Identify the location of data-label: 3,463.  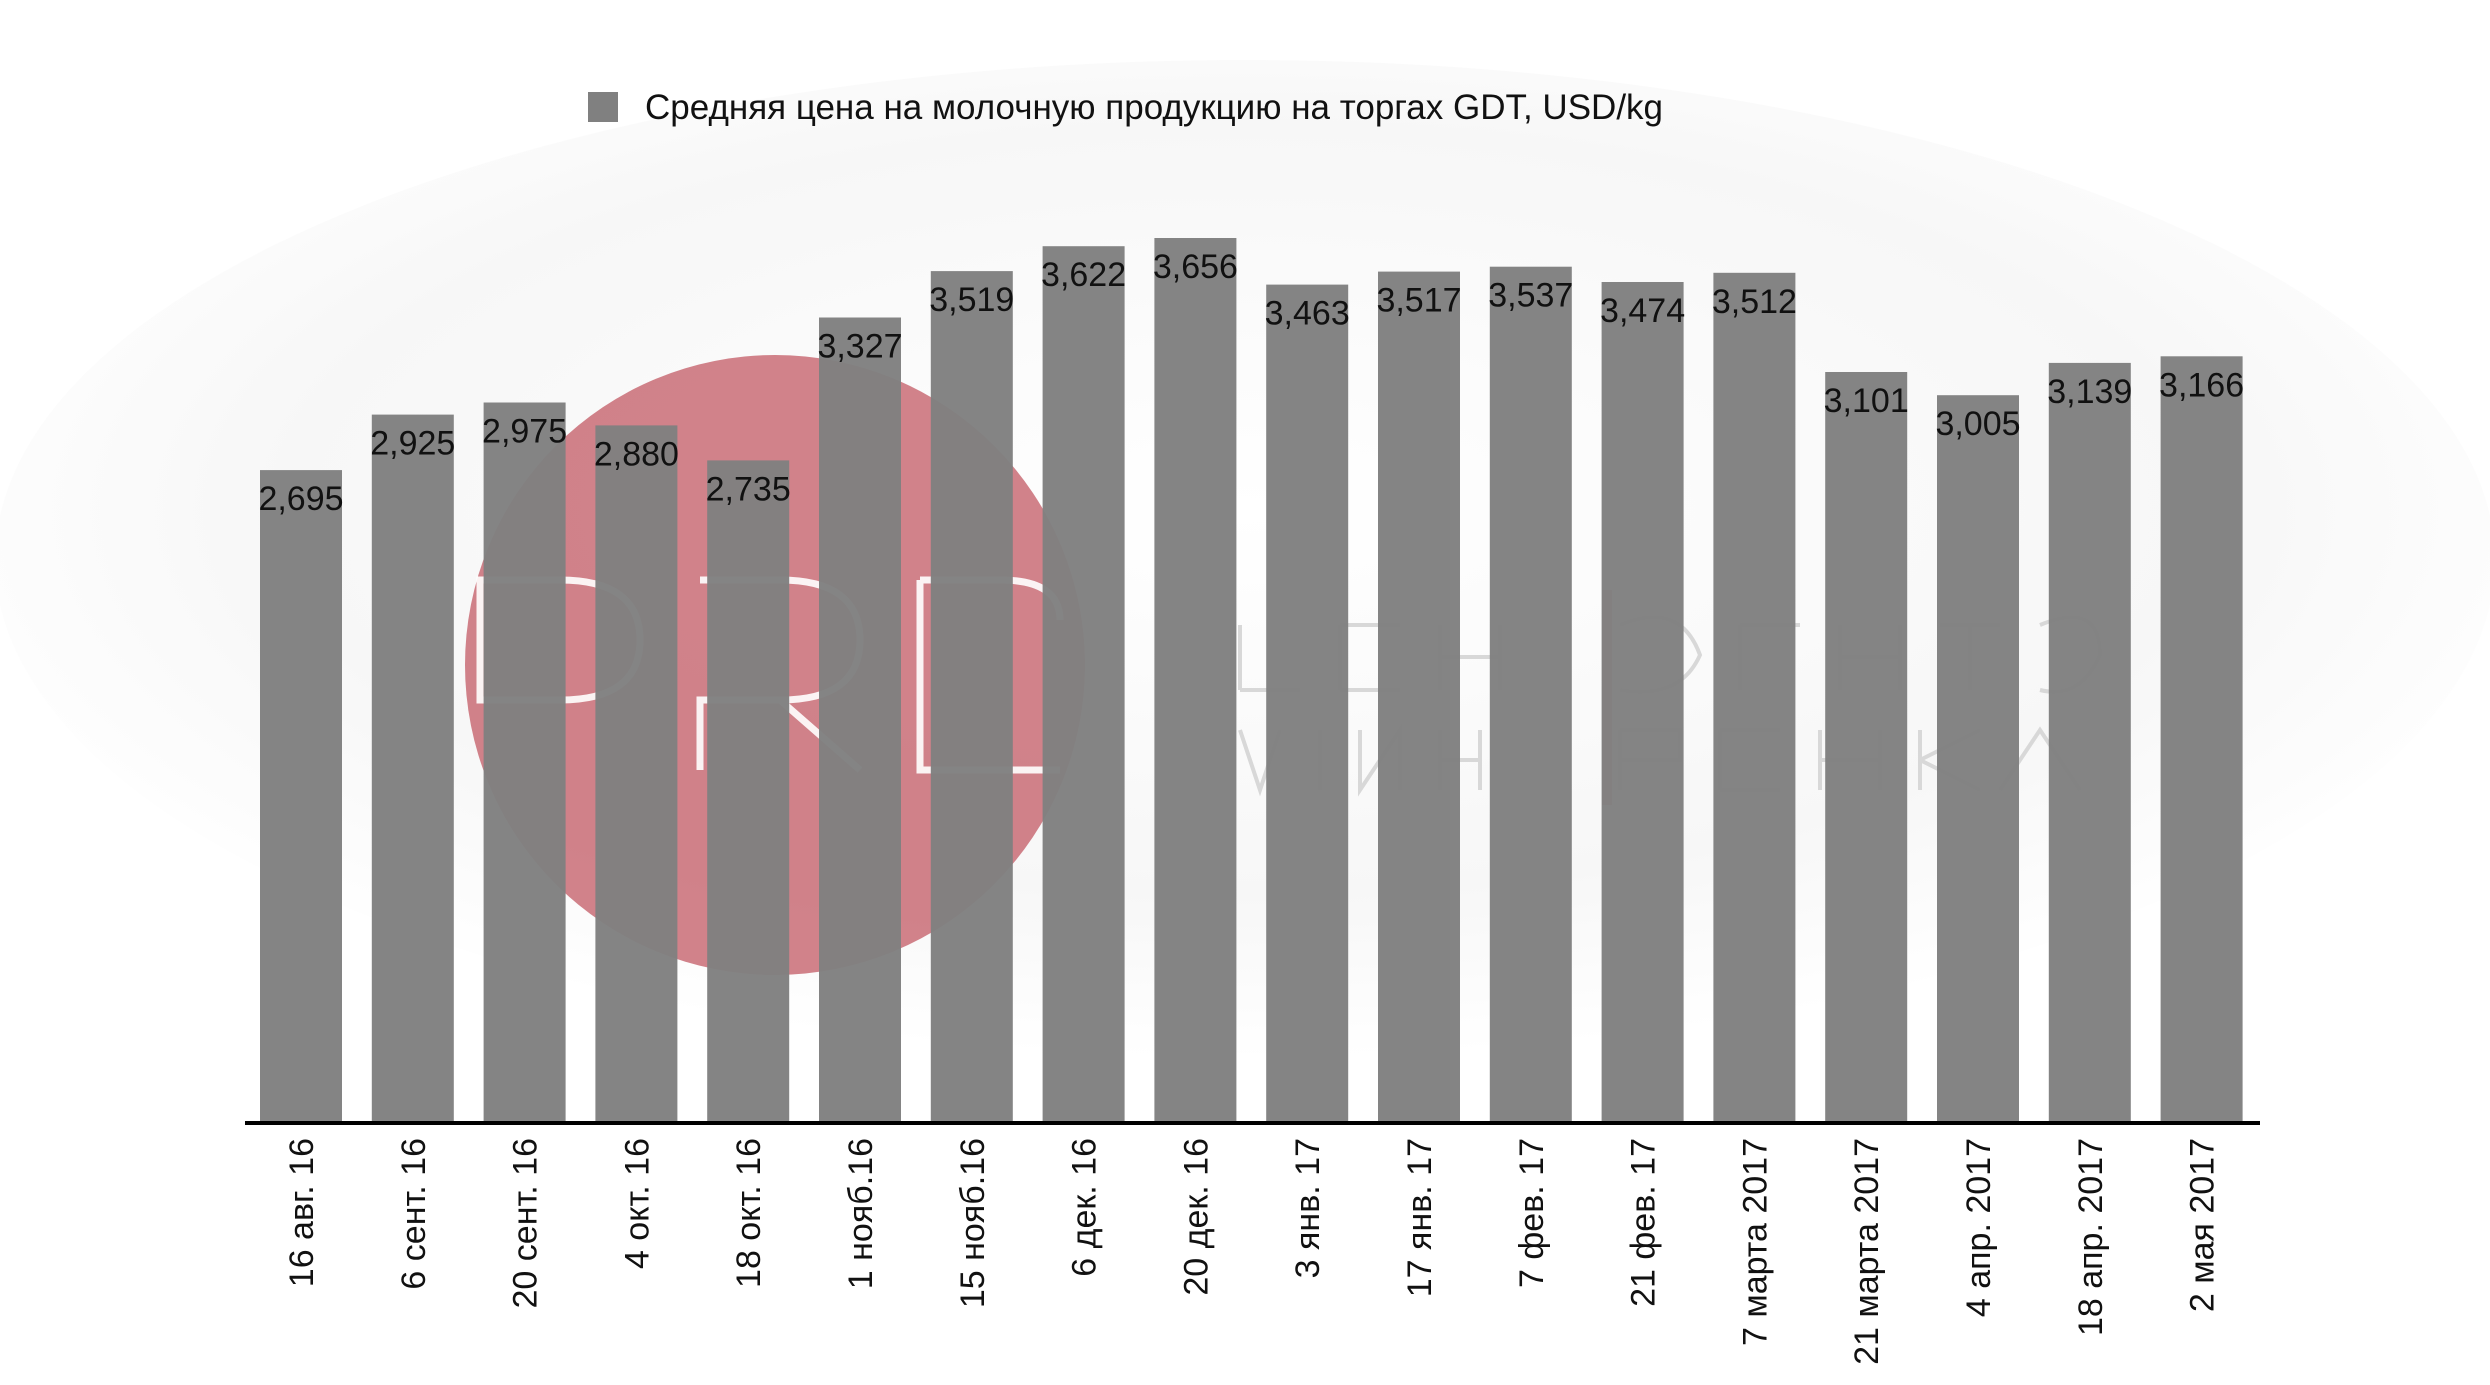
(1307, 314).